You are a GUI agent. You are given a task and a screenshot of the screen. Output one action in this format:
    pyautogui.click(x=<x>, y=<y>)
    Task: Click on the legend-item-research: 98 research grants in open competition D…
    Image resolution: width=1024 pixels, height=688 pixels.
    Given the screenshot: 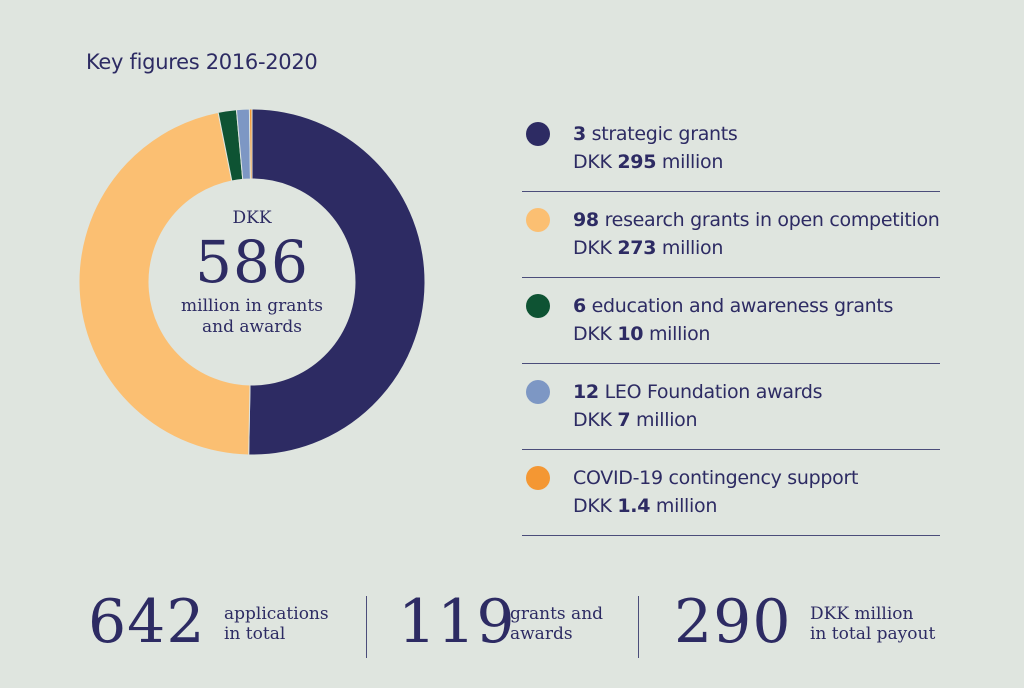 What is the action you would take?
    pyautogui.click(x=731, y=235)
    